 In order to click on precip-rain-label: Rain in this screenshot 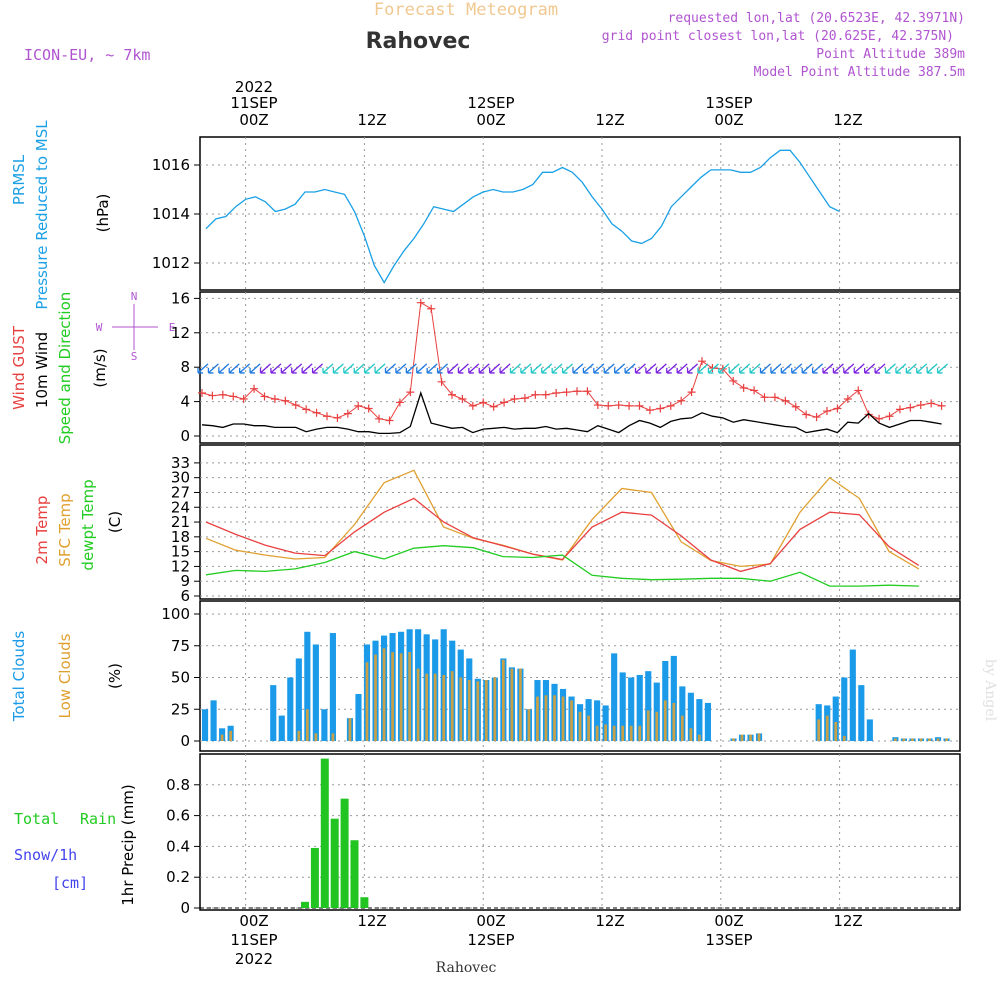, I will do `click(98, 819)`.